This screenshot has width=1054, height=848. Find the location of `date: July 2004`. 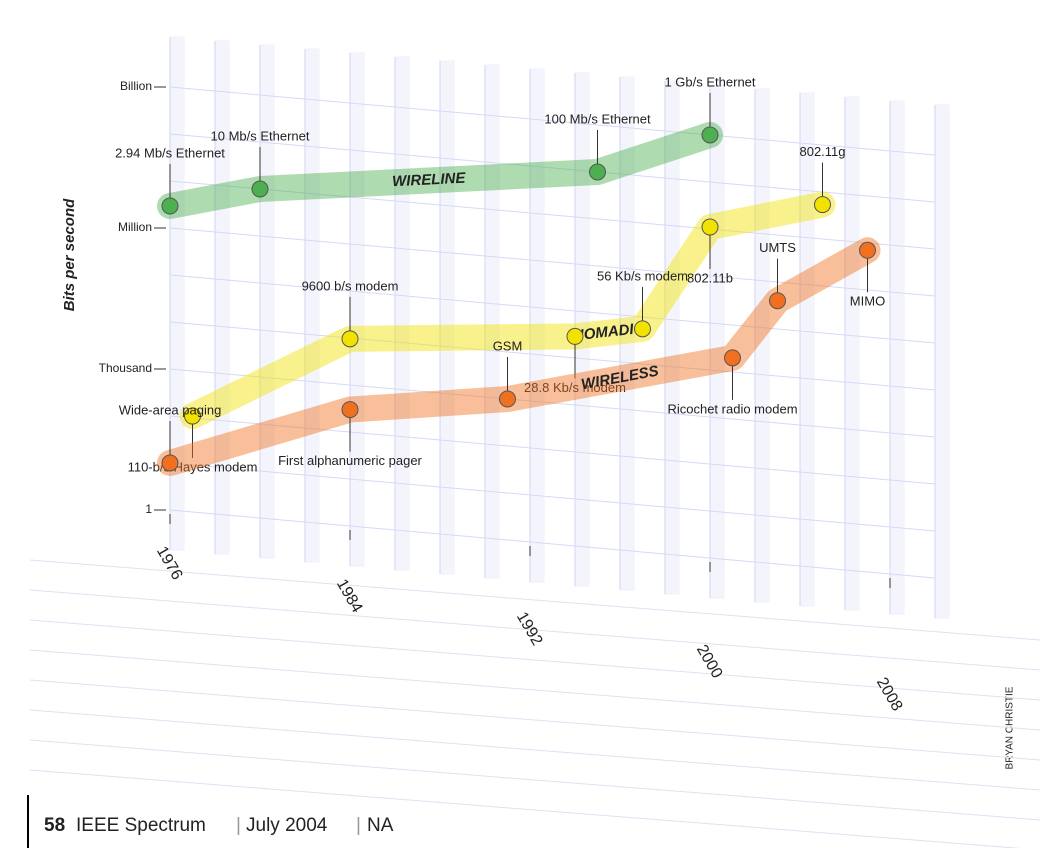

date: July 2004 is located at coordinates (287, 825).